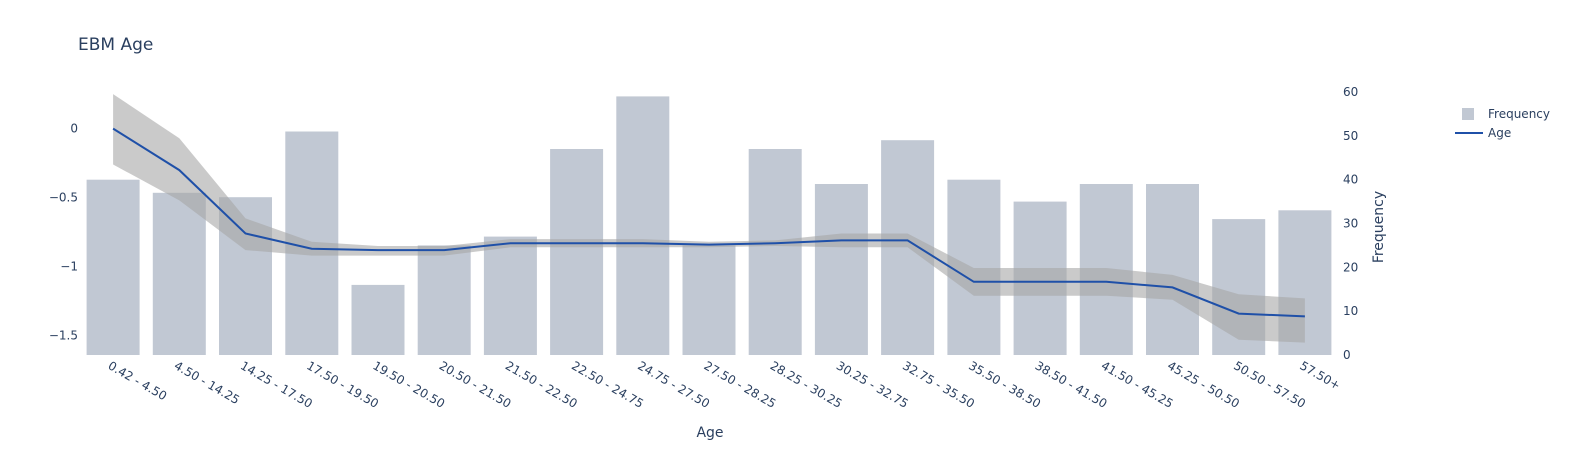 The width and height of the screenshot is (1576, 450). I want to click on x-tick-label: 41.50 - 45.25, so click(1137, 384).